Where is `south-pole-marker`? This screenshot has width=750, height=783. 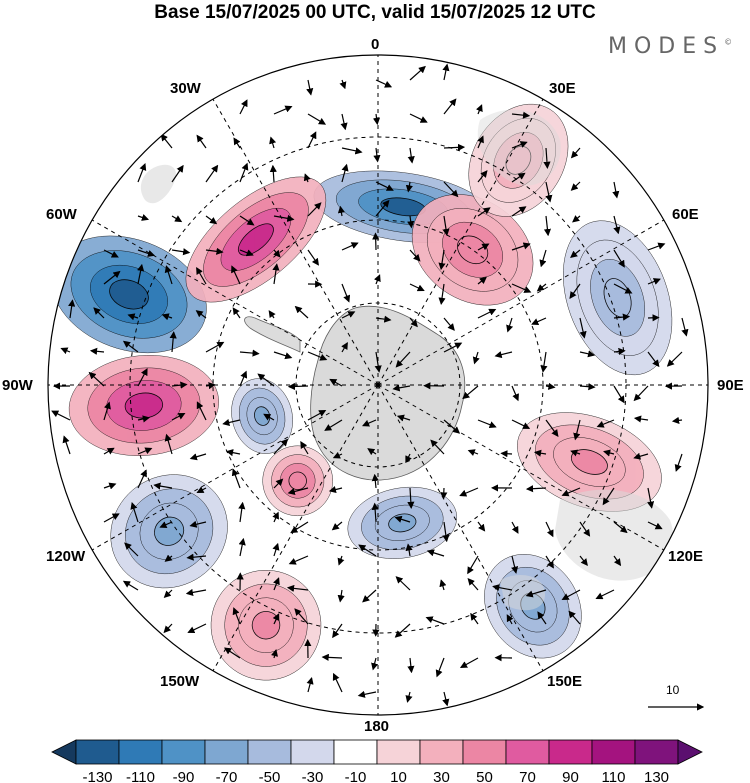 south-pole-marker is located at coordinates (378, 385).